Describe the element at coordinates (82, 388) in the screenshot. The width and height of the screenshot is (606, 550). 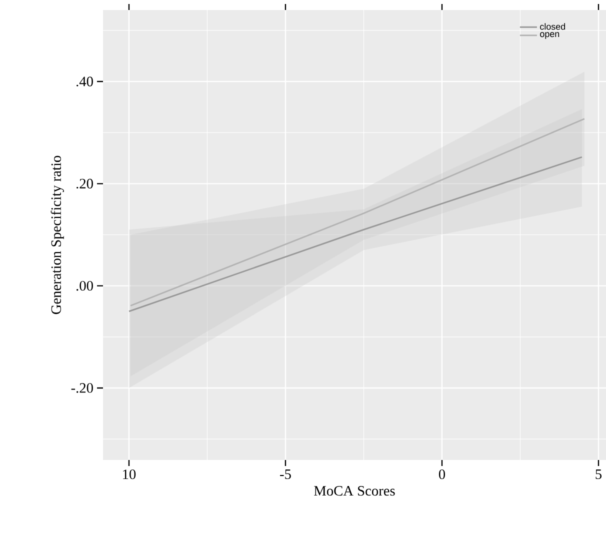
I see `y-tick-label: -.20` at that location.